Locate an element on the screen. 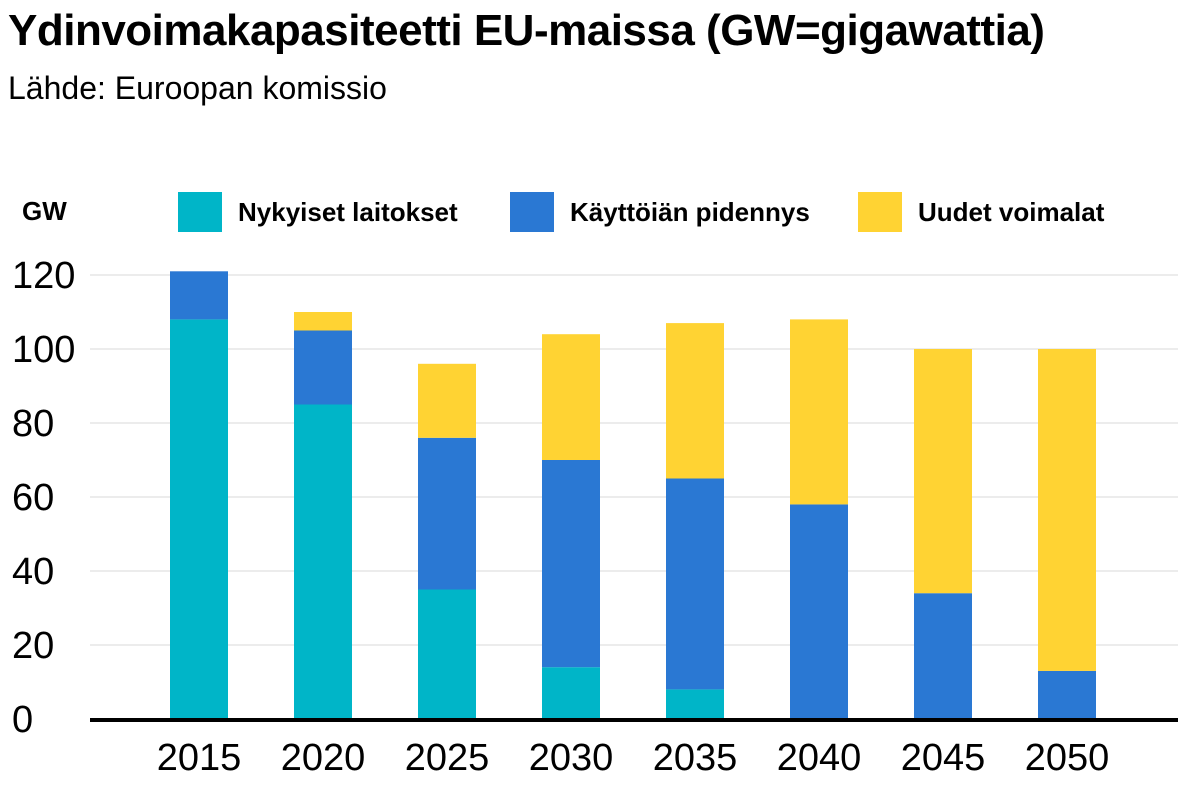 Image resolution: width=1198 pixels, height=785 pixels. y-tick-label: 40 is located at coordinates (33, 572).